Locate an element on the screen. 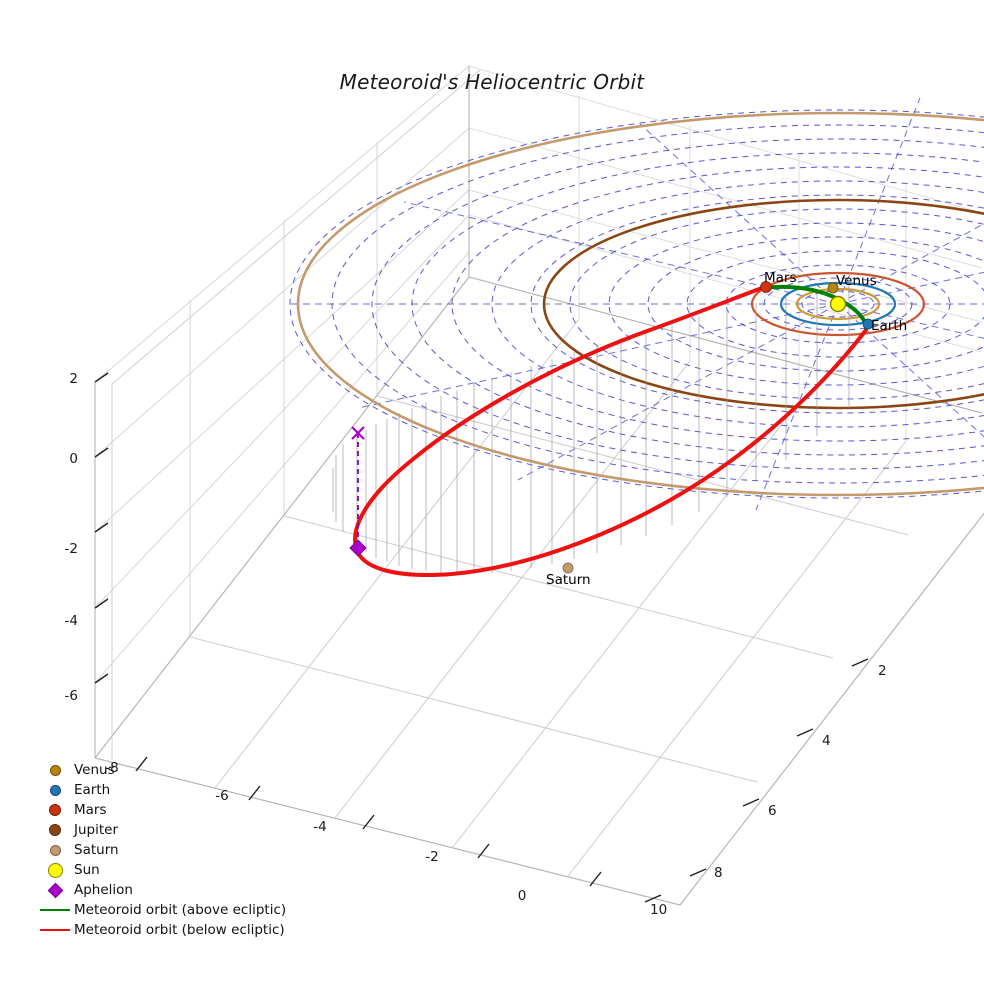  marker-venus is located at coordinates (833, 288).